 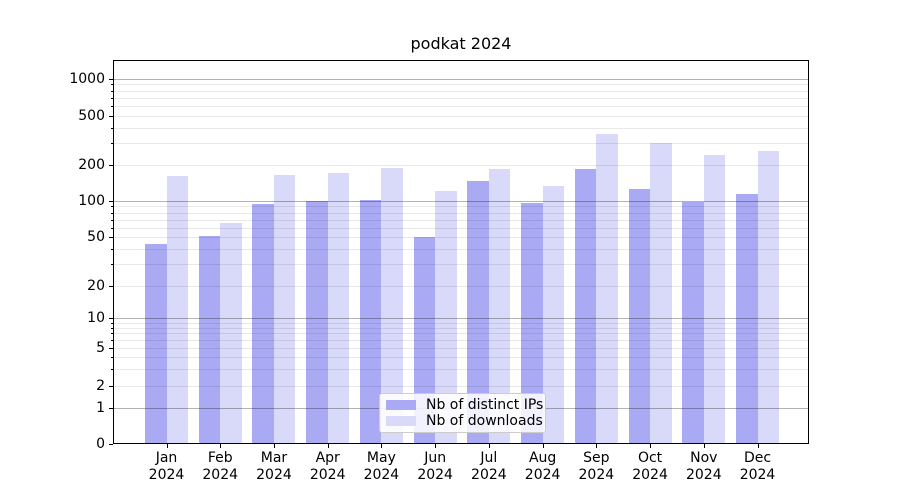 I want to click on legend-swatch-downloads, so click(x=401, y=421).